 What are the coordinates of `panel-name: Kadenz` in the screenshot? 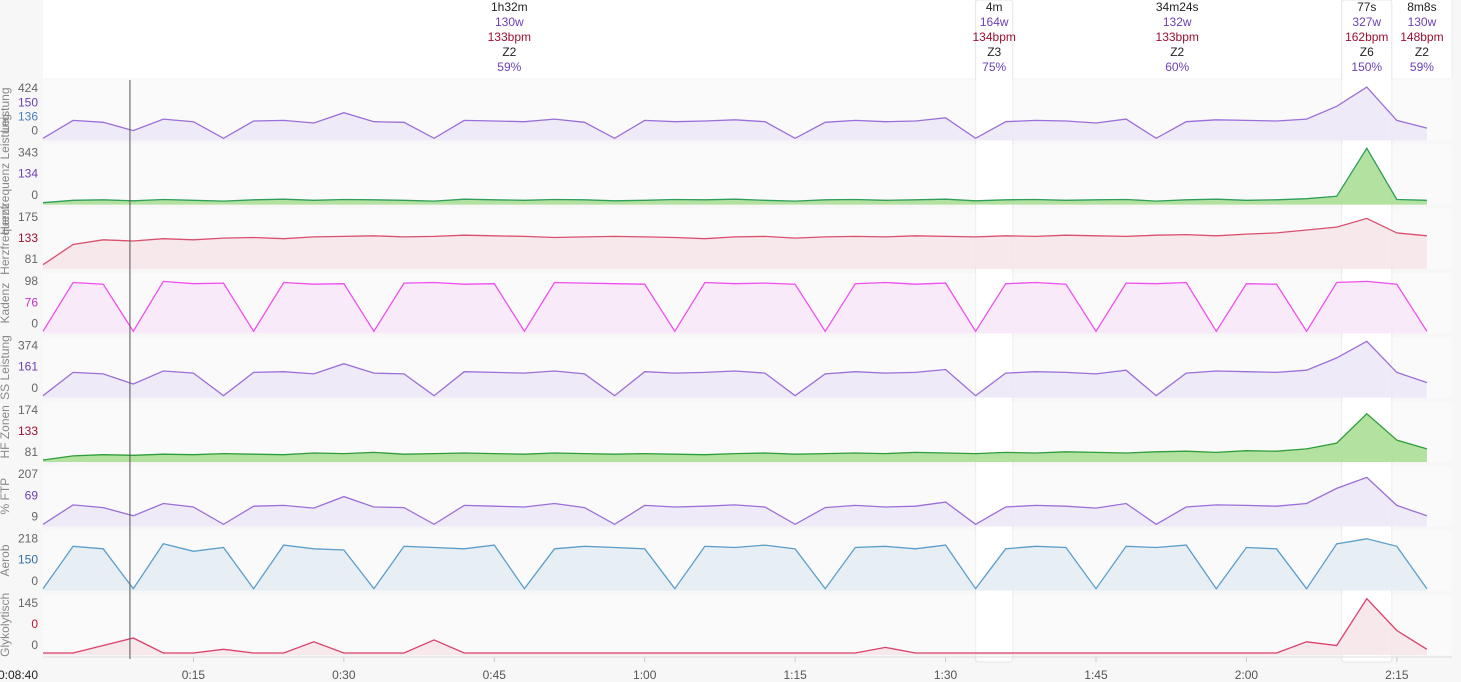 It's located at (6, 303).